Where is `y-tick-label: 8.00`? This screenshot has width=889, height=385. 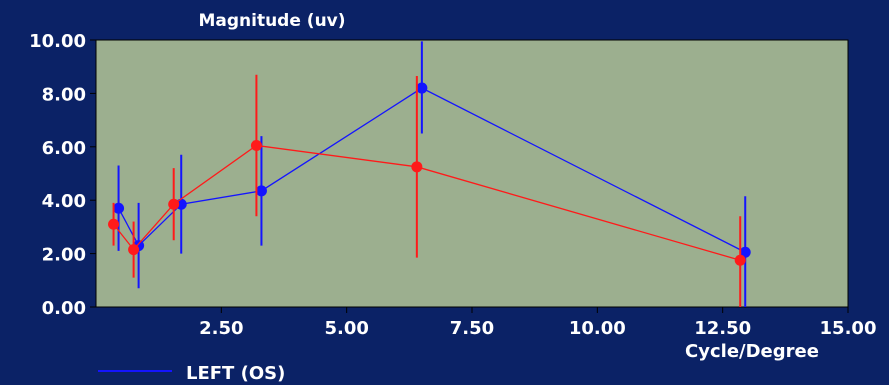 y-tick-label: 8.00 is located at coordinates (64, 94).